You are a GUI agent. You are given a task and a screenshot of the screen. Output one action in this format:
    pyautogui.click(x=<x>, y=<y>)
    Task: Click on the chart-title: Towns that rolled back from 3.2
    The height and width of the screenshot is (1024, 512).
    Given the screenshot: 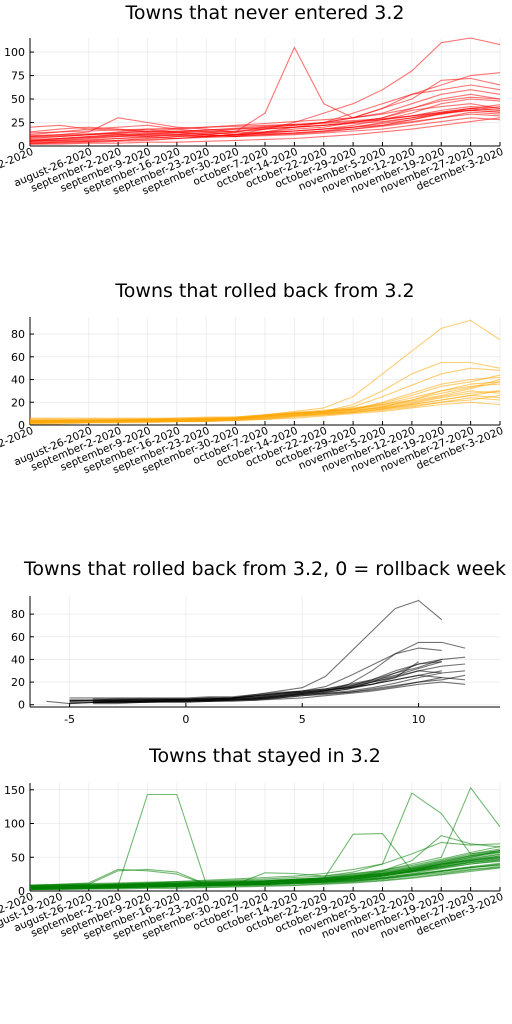 What is the action you would take?
    pyautogui.click(x=264, y=291)
    